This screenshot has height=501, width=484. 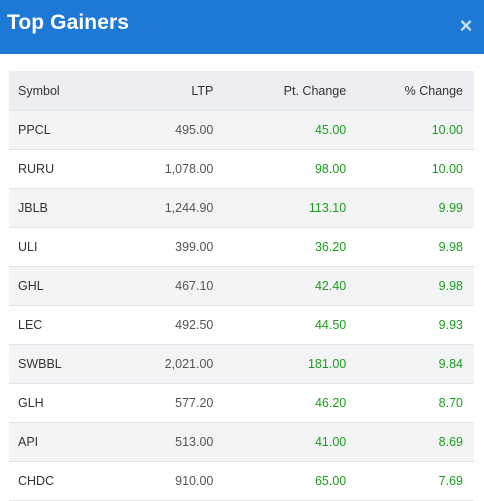 I want to click on pct-change-cell: 9.93, so click(x=410, y=325).